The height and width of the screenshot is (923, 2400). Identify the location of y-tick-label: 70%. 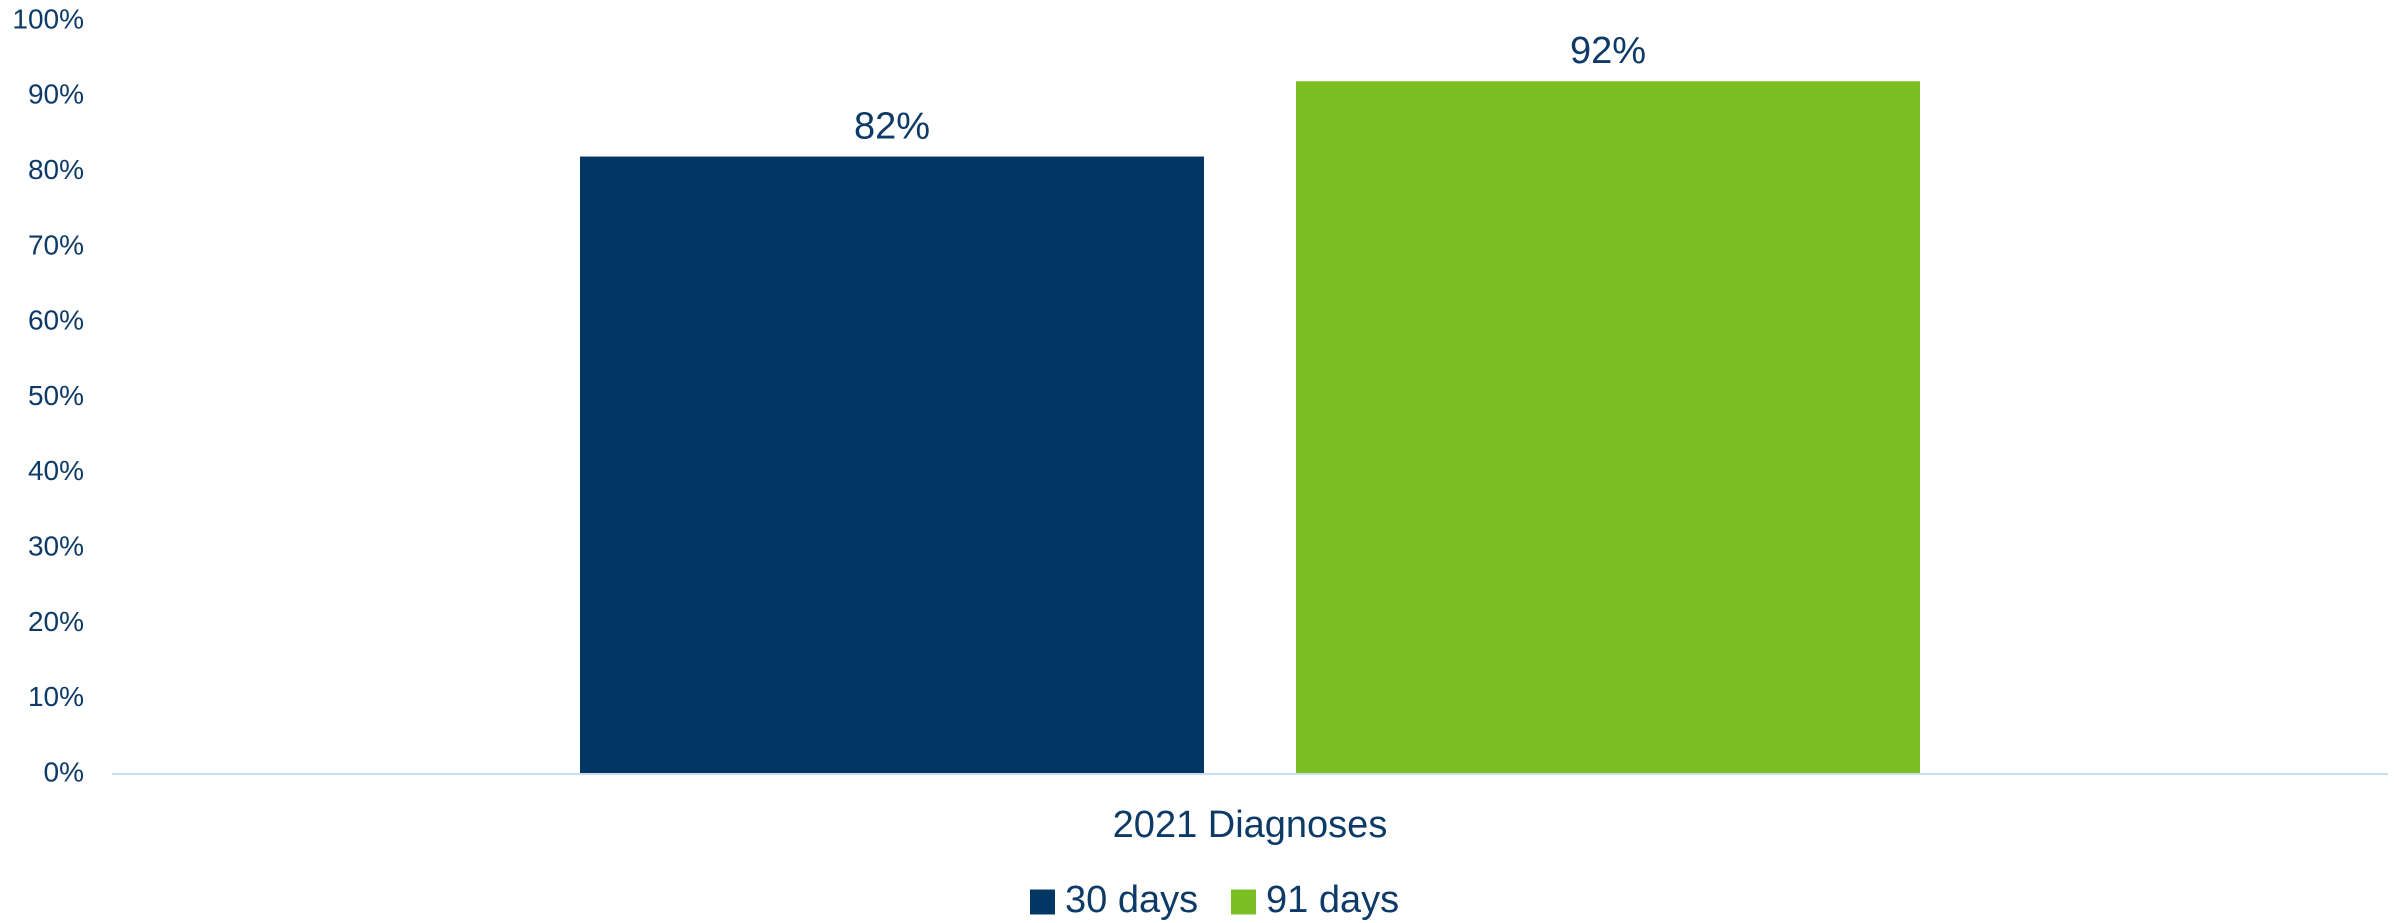
(56, 244).